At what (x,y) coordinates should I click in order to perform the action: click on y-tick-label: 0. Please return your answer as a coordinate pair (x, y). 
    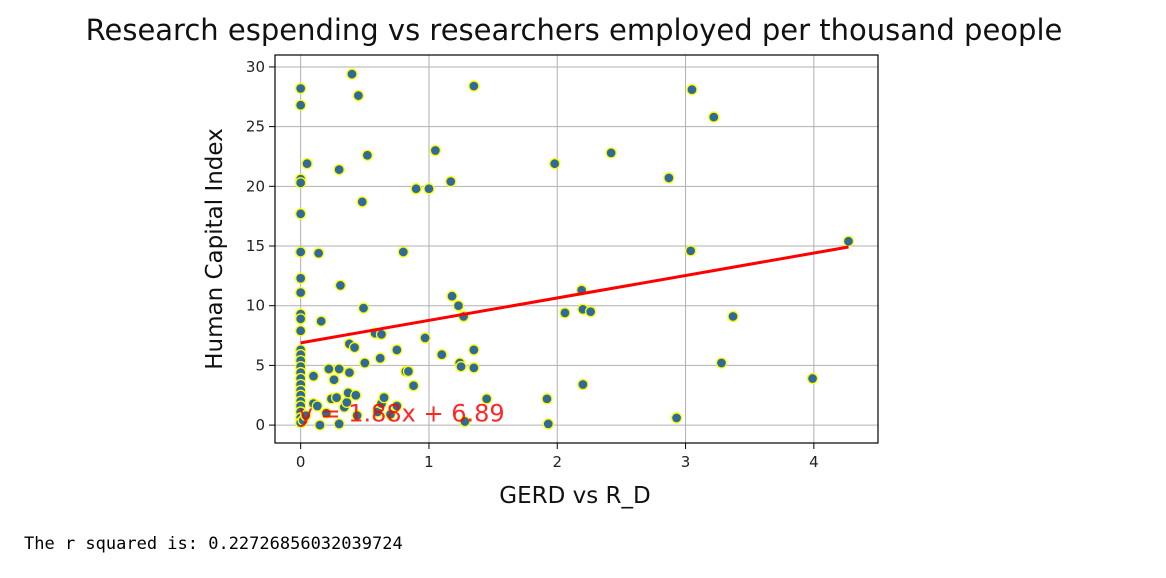
    Looking at the image, I should click on (260, 425).